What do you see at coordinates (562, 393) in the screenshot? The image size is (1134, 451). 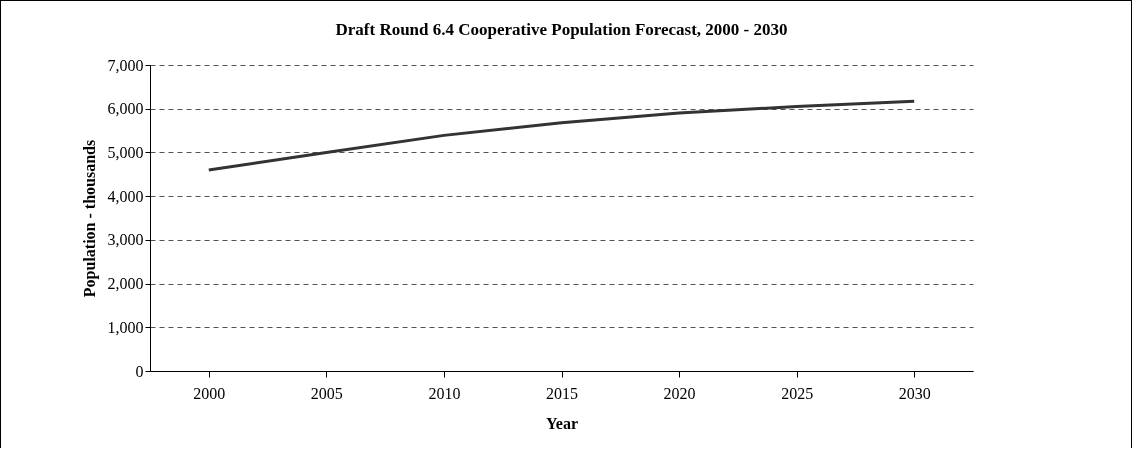 I see `x-tick-label: 2015` at bounding box center [562, 393].